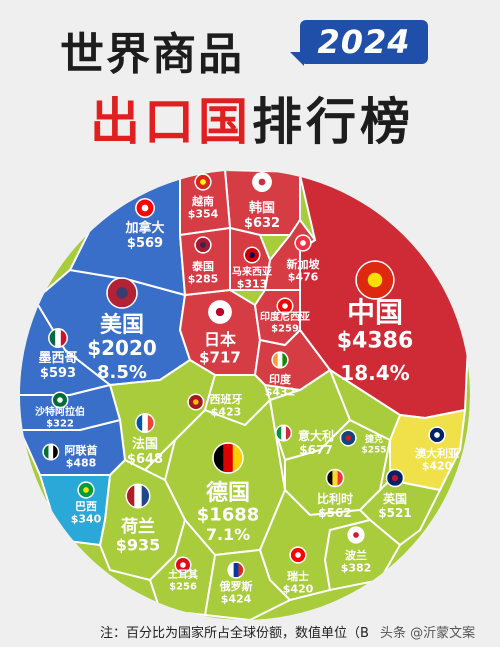 The height and width of the screenshot is (647, 500). What do you see at coordinates (86, 506) in the screenshot?
I see `label-name-br: 巴西` at bounding box center [86, 506].